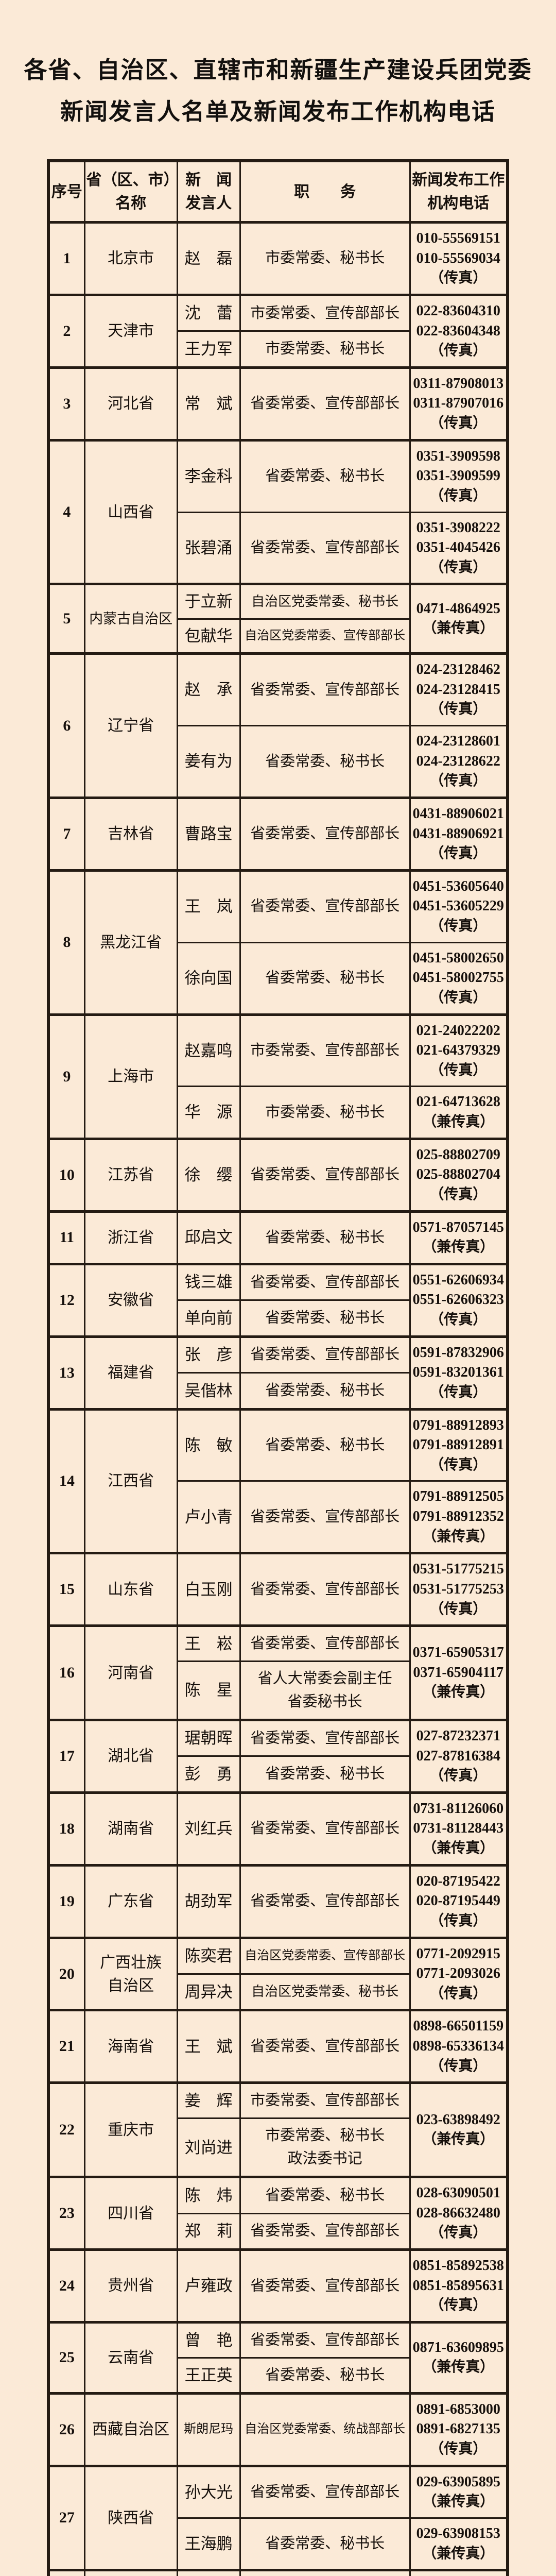  What do you see at coordinates (130, 258) in the screenshot?
I see `region-cell: 北京市` at bounding box center [130, 258].